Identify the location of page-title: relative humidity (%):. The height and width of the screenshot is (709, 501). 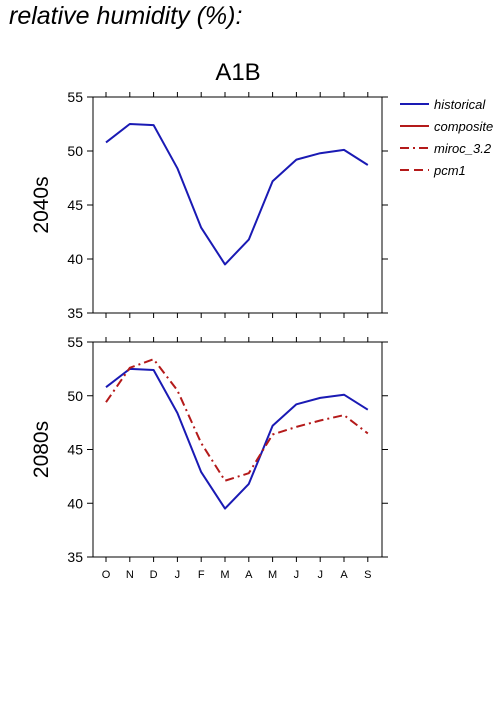
(126, 16).